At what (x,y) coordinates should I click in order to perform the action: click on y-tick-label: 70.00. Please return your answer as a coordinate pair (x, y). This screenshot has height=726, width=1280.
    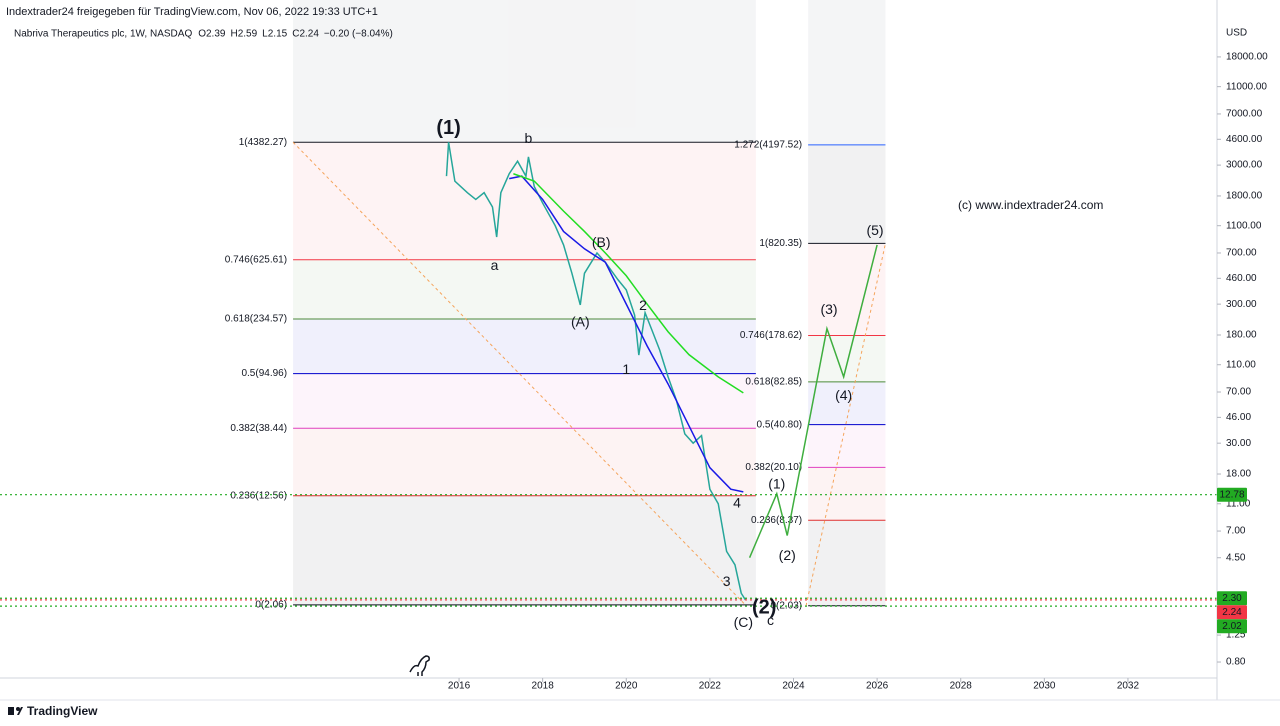
    Looking at the image, I should click on (1238, 392).